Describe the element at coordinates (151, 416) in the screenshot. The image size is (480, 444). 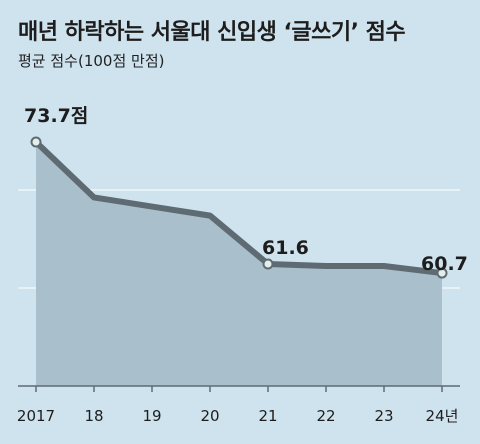
I see `x-tick-label: 19` at that location.